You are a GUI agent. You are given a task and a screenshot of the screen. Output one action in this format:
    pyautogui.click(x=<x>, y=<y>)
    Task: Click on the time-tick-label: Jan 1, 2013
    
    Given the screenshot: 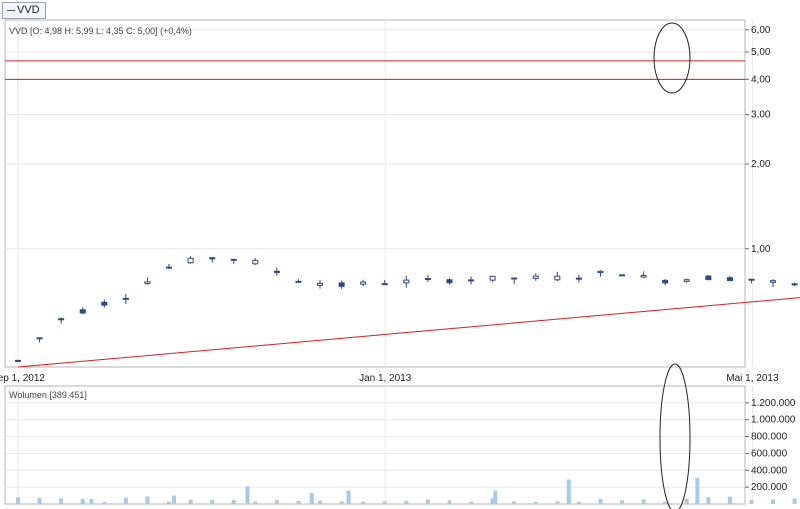 What is the action you would take?
    pyautogui.click(x=385, y=378)
    